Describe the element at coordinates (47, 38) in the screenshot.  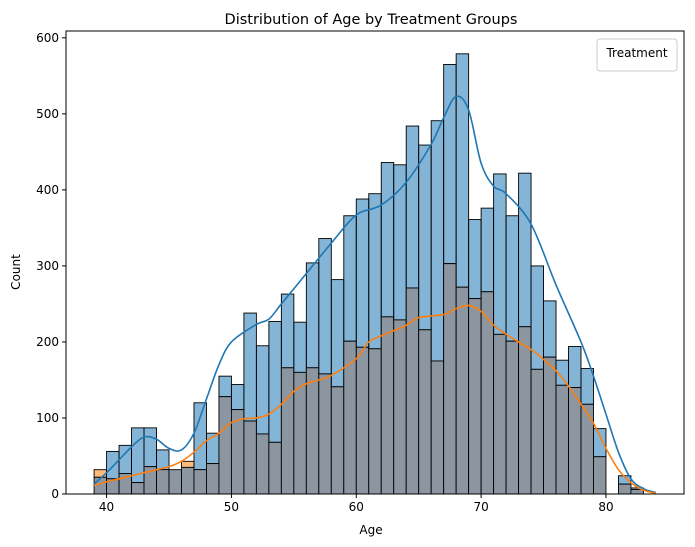
I see `y-tick-label: 600` at that location.